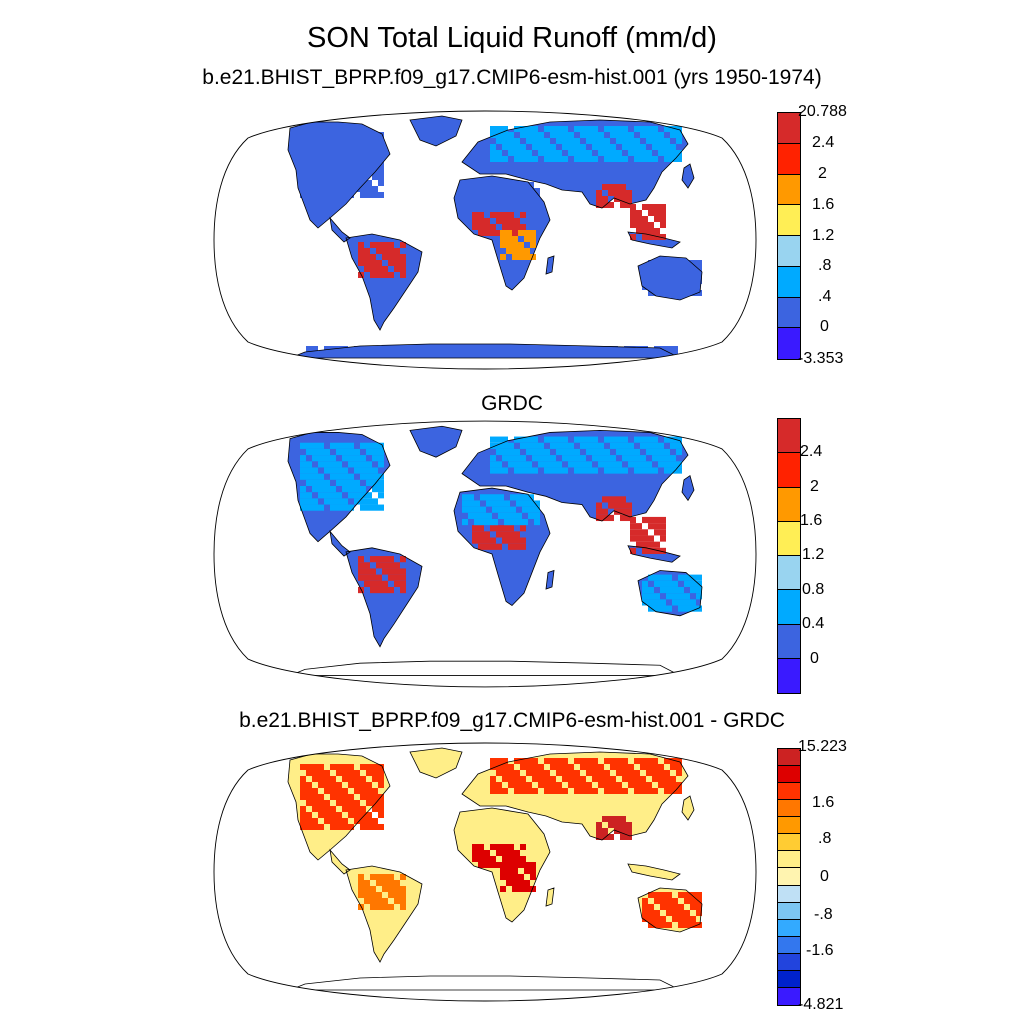 Image resolution: width=1024 pixels, height=1024 pixels. What do you see at coordinates (825, 838) in the screenshot?
I see `colorbar-label: .8` at bounding box center [825, 838].